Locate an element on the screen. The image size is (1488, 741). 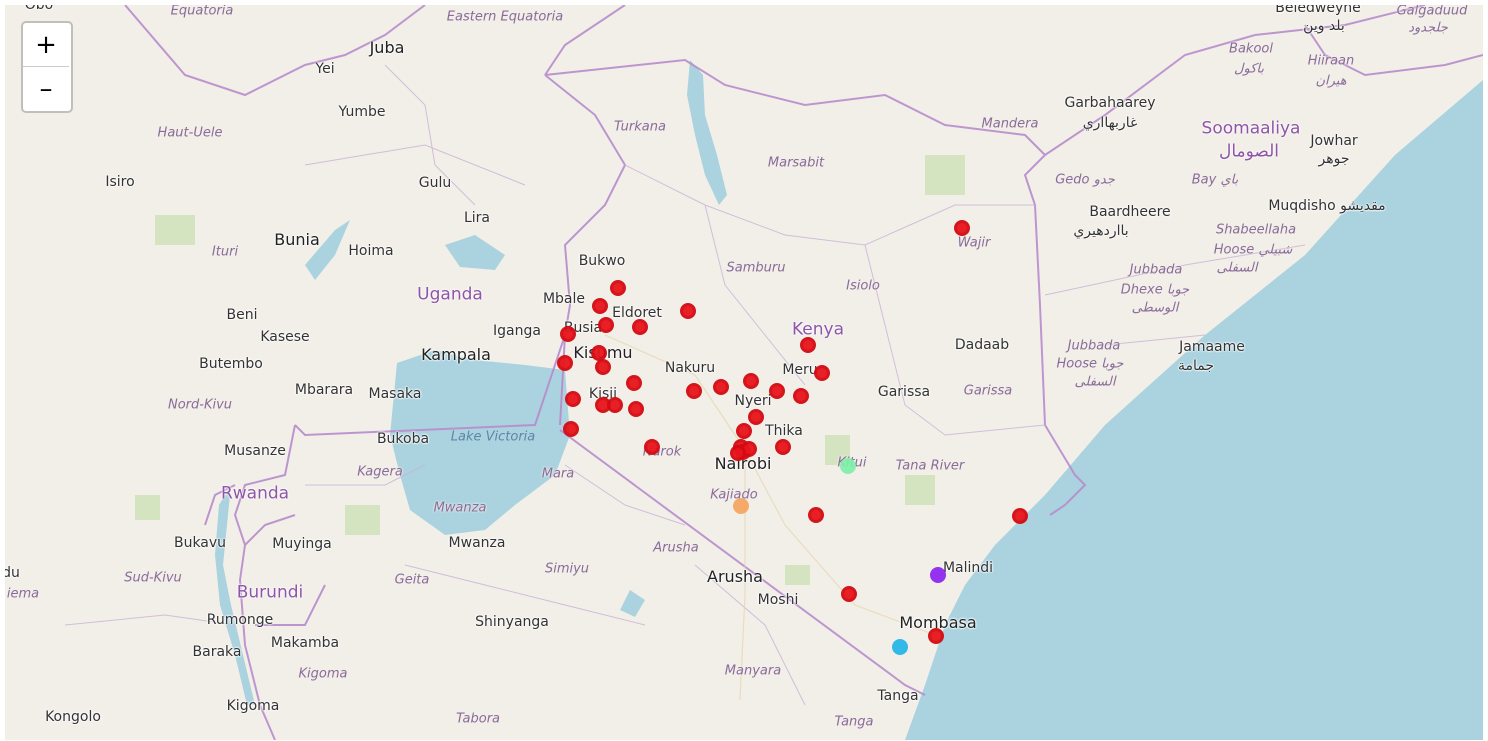
zoom-in-button: + is located at coordinates (46, 45).